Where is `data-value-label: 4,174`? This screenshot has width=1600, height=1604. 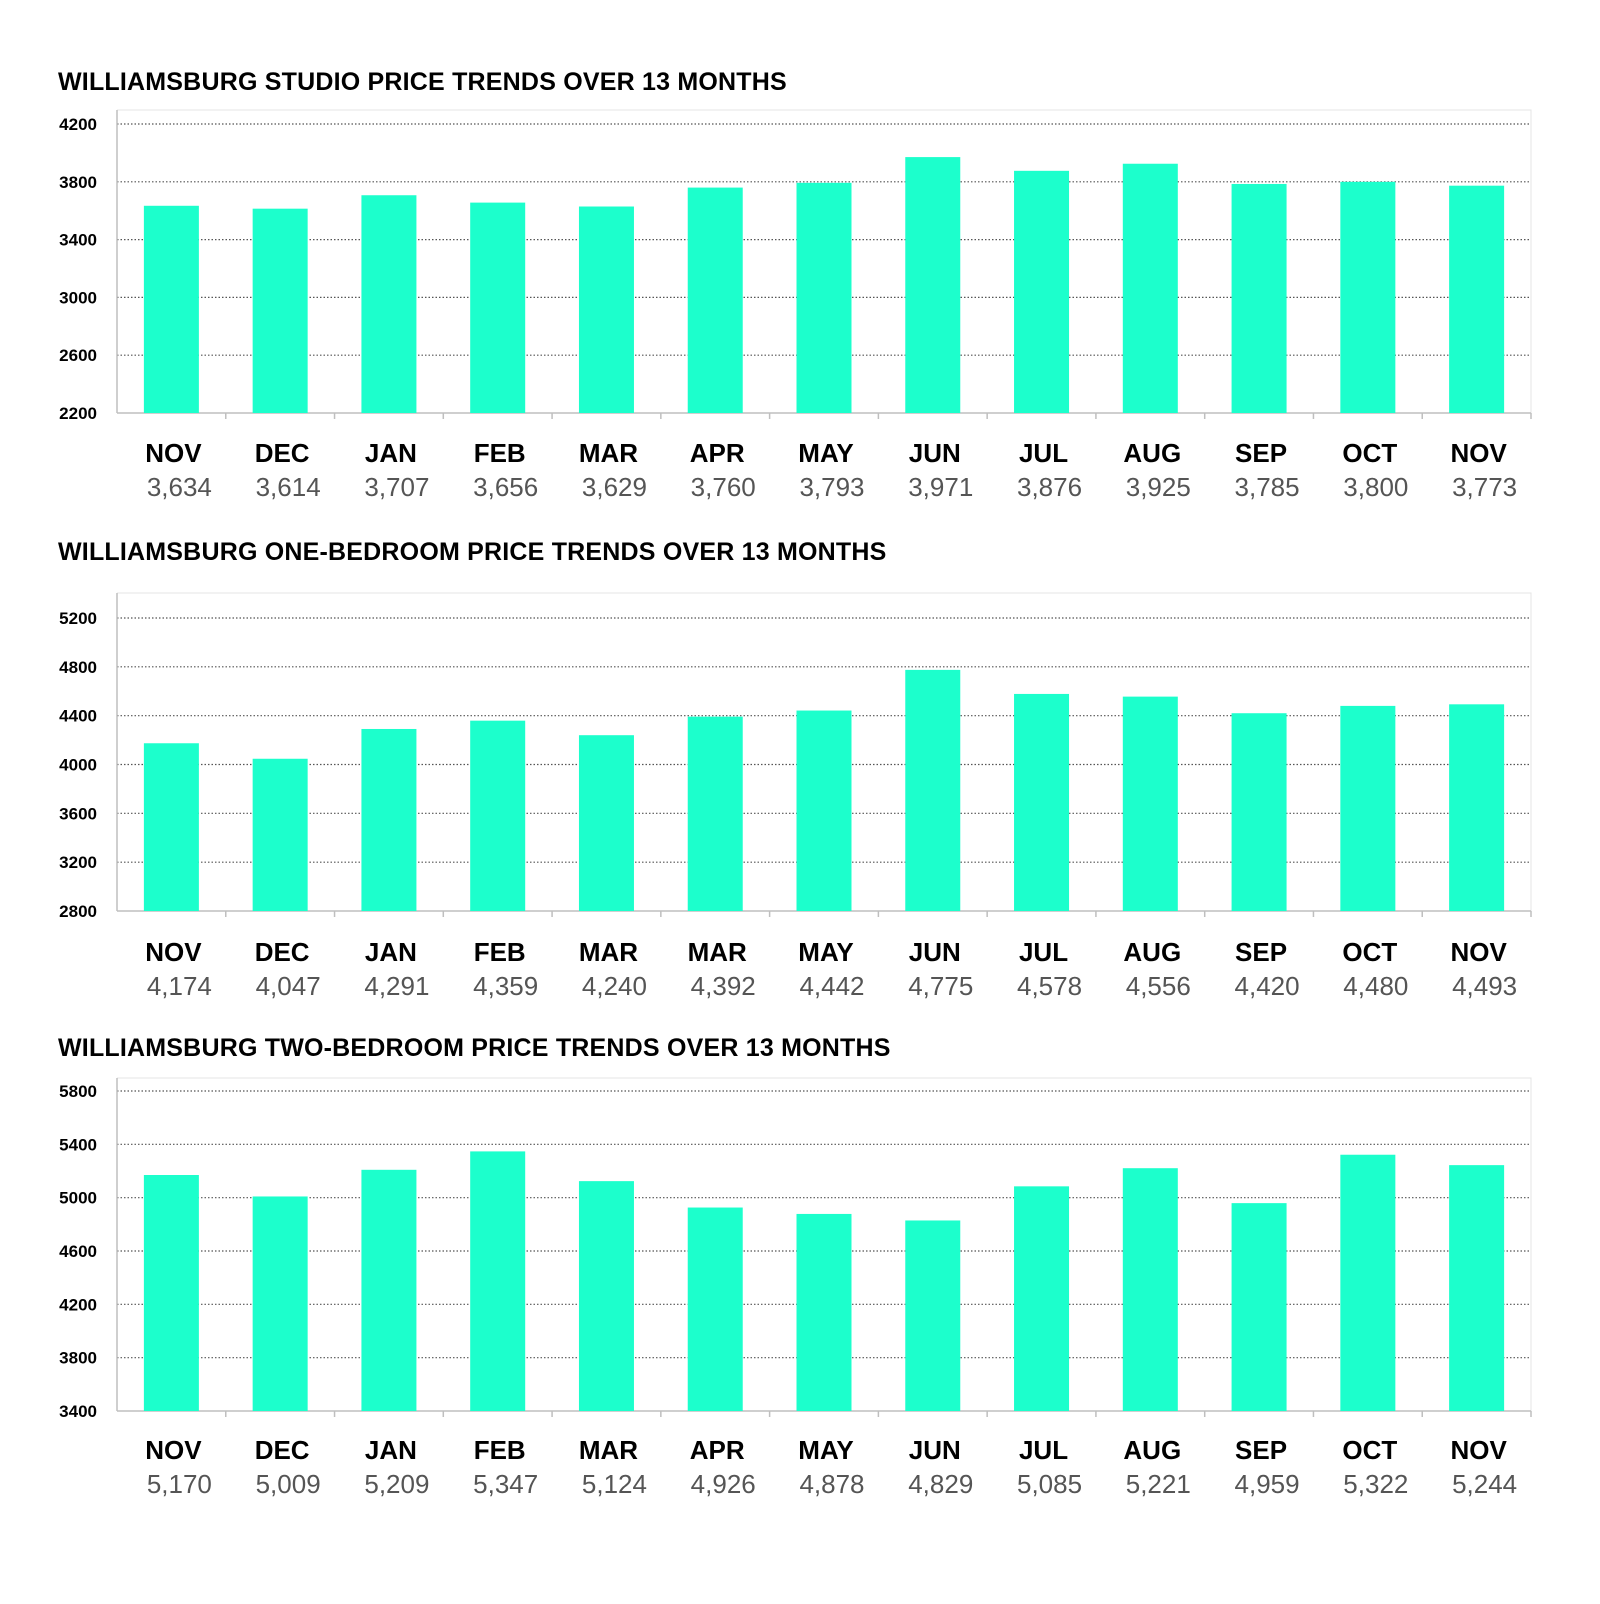 data-value-label: 4,174 is located at coordinates (179, 986).